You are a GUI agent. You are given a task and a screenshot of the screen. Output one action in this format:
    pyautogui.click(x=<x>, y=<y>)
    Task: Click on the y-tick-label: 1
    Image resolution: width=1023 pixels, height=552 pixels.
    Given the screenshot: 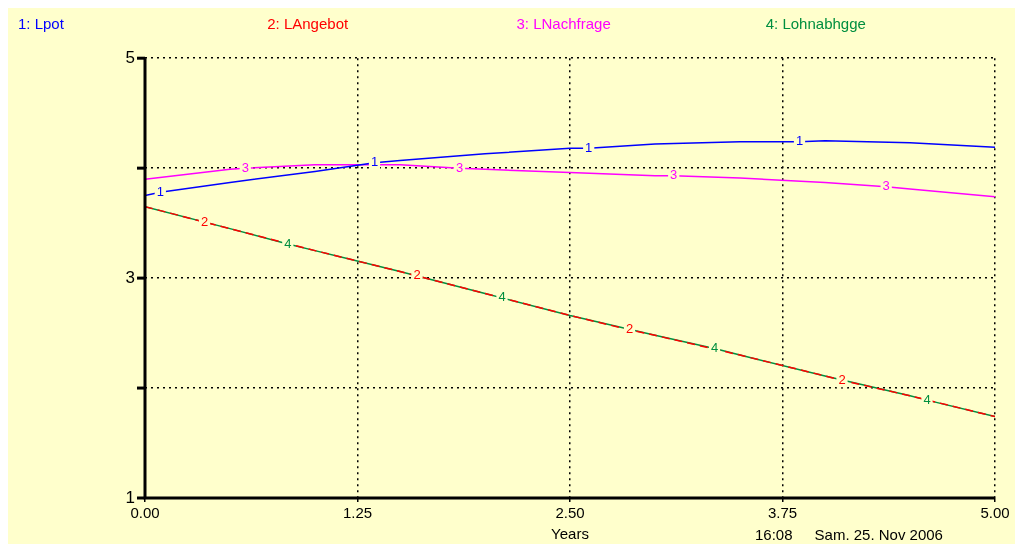 What is the action you would take?
    pyautogui.click(x=130, y=497)
    